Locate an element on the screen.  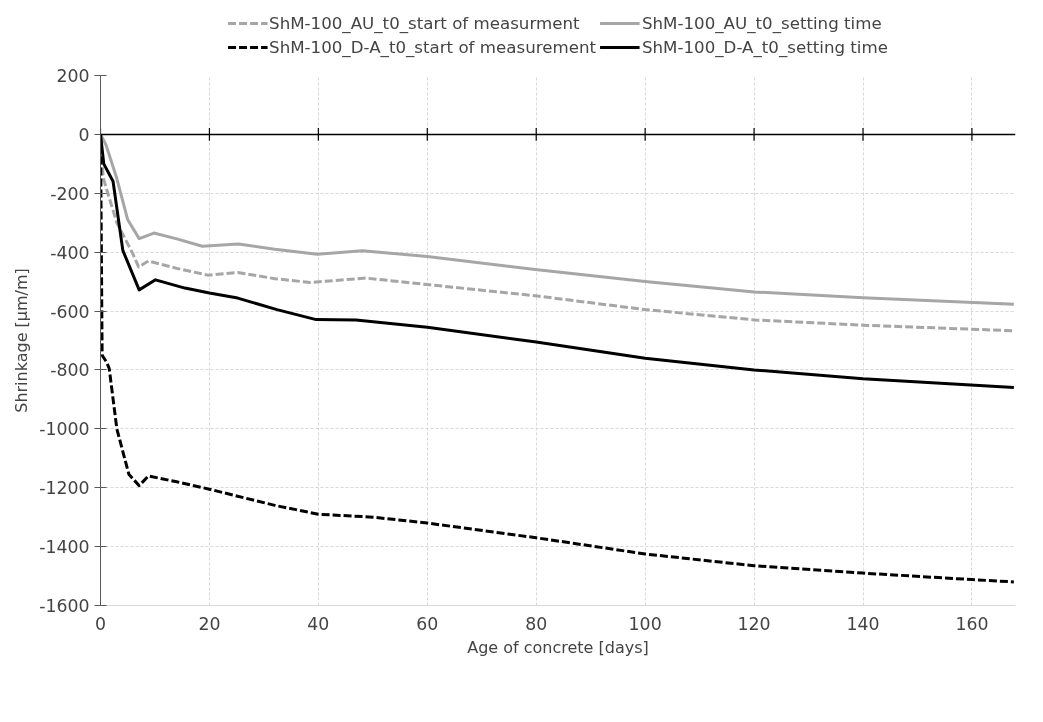
x-tick-label: 80 is located at coordinates (536, 623).